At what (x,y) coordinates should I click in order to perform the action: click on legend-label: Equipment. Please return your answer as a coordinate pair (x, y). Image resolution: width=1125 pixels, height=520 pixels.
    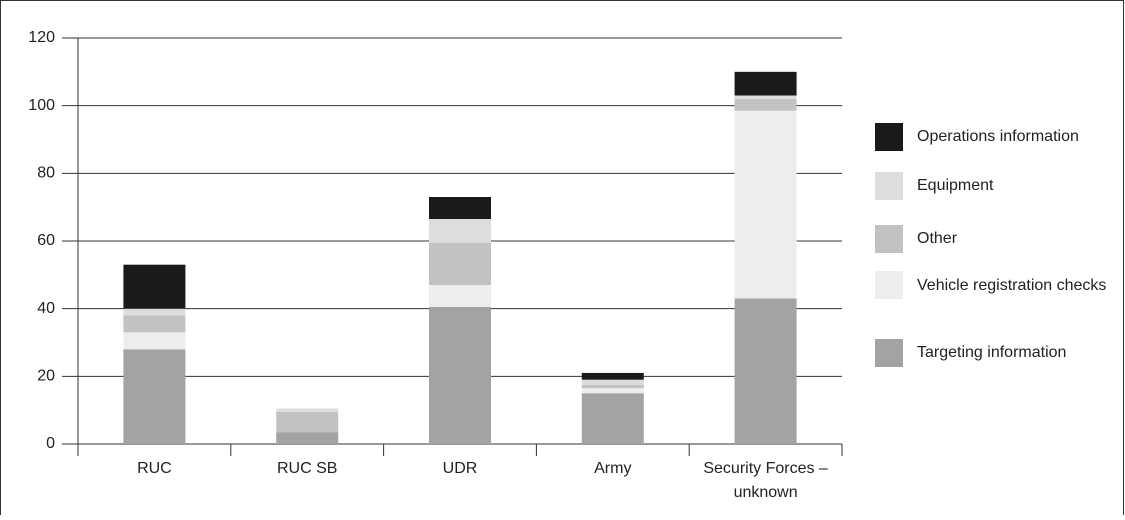
    Looking at the image, I should click on (955, 185).